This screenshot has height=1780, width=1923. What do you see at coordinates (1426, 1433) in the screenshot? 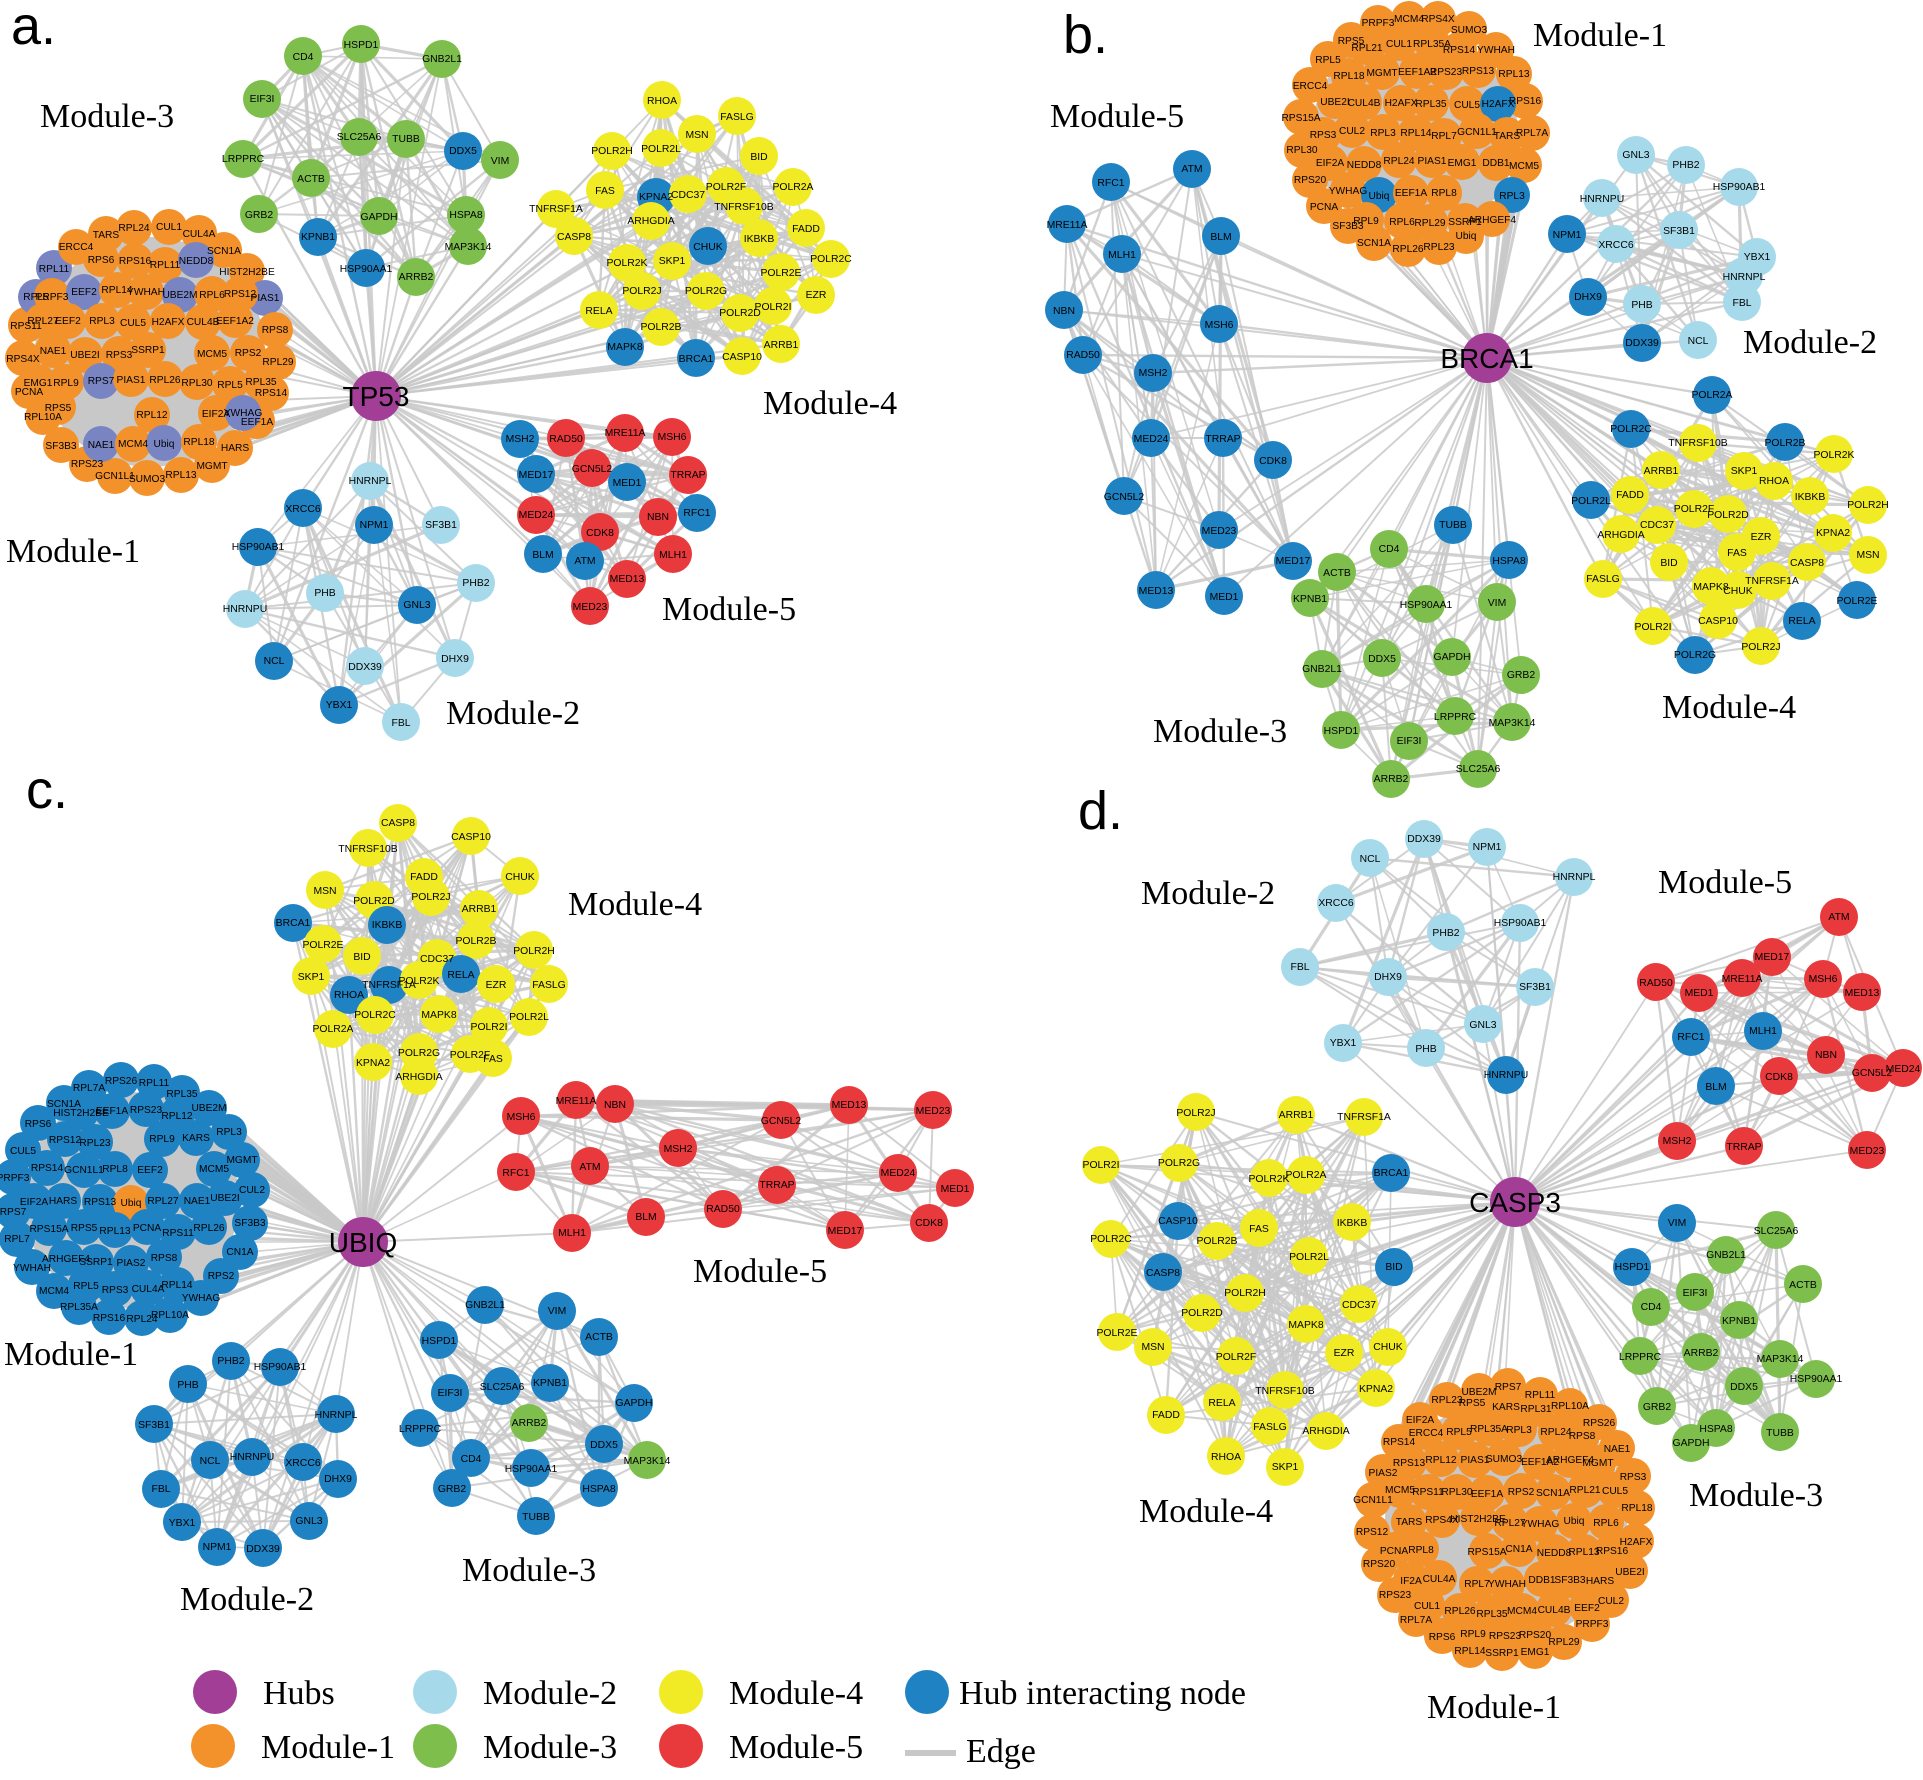
I see `svg-text: ERCC4` at bounding box center [1426, 1433].